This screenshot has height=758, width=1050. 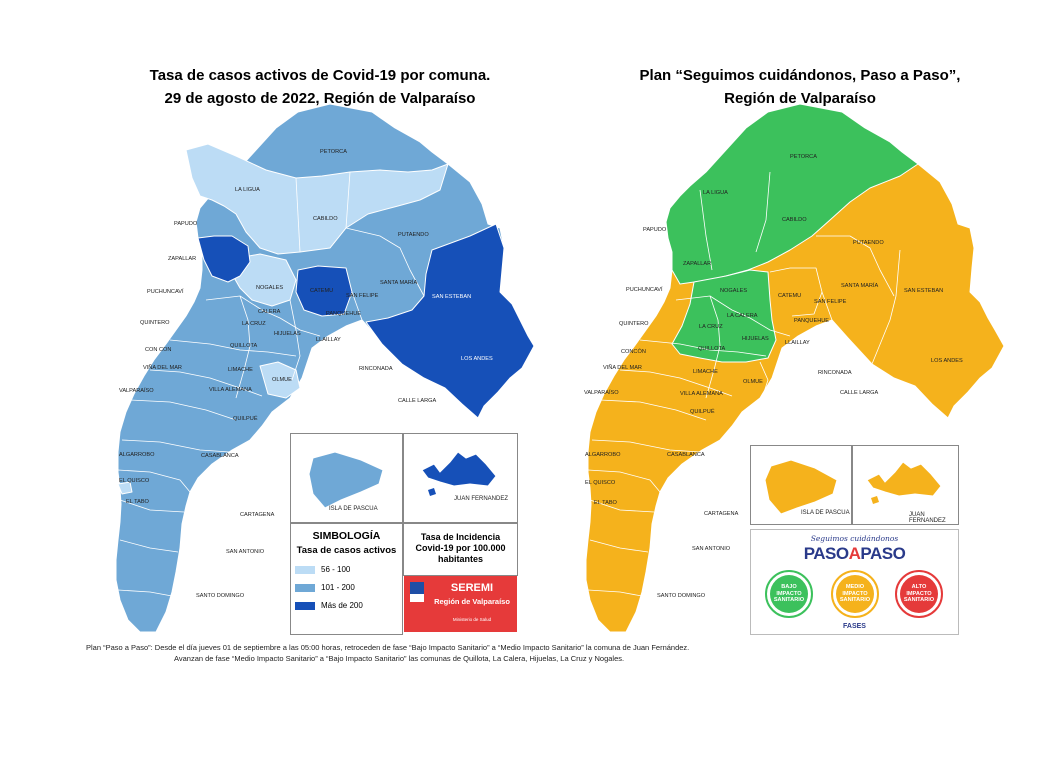 I want to click on left-eltabo, so click(x=125, y=488).